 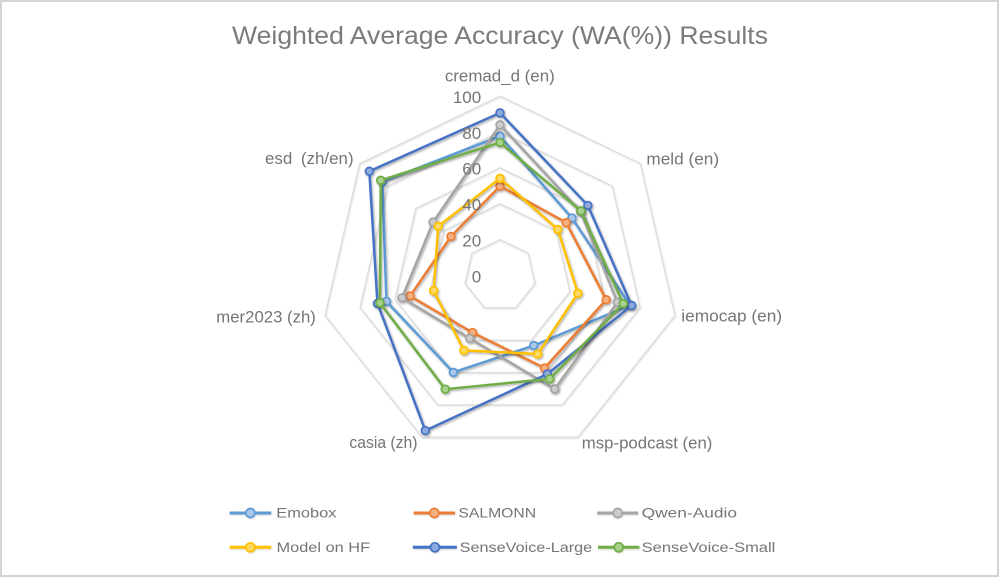 I want to click on svg-text: msp-podcast (en), so click(x=647, y=442).